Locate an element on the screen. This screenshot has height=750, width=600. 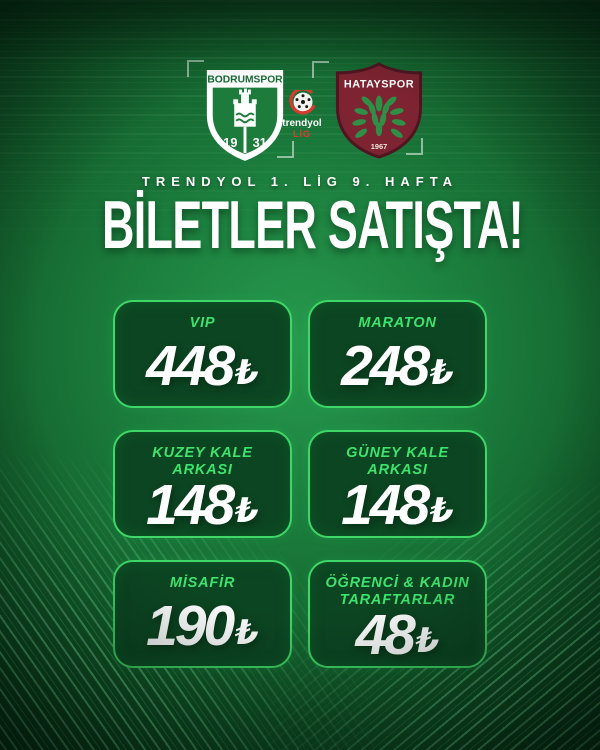
bodrumspor-crest: BODRUMSPOR 19 31 is located at coordinates (244, 115).